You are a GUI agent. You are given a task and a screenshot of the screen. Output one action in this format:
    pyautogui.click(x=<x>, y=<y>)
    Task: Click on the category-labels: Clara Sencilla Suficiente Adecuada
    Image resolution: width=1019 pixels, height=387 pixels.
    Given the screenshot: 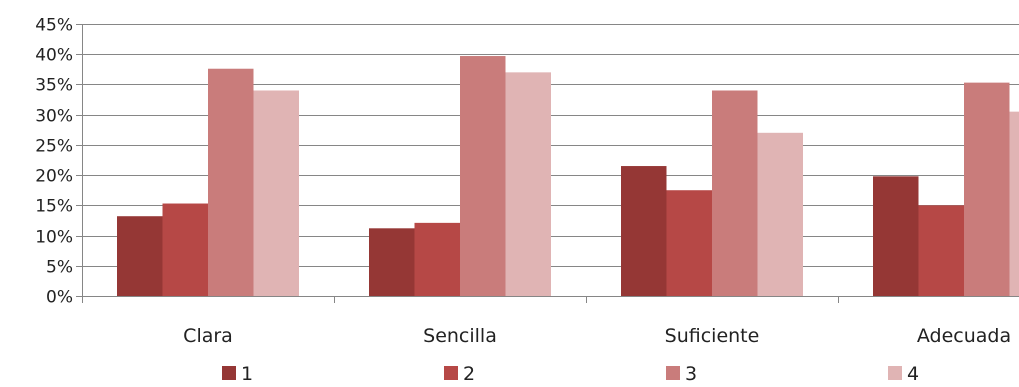 What is the action you would take?
    pyautogui.click(x=597, y=336)
    